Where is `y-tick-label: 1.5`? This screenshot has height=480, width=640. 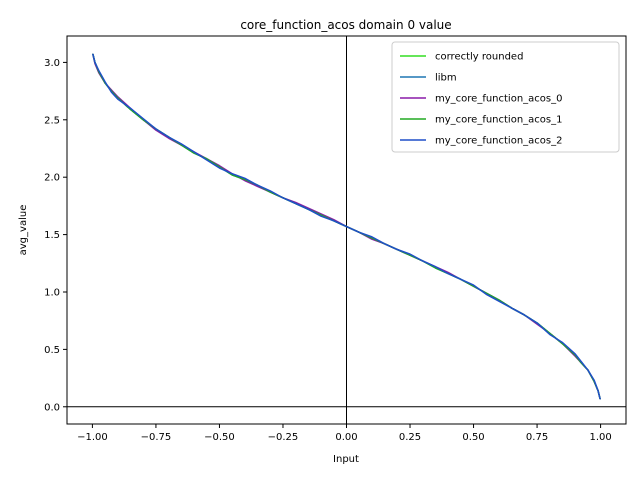 y-tick-label: 1.5 is located at coordinates (52, 235).